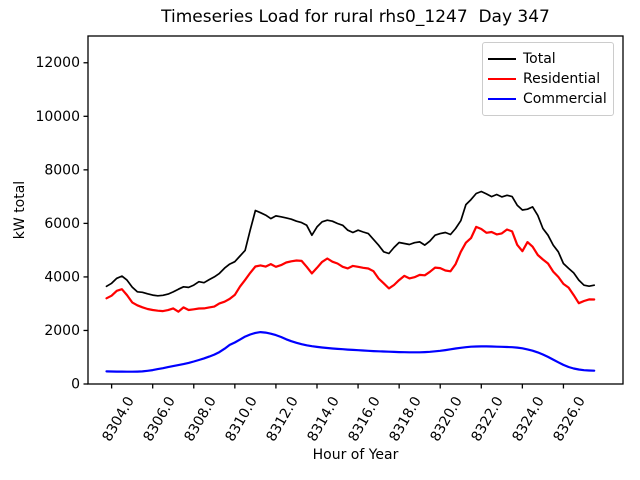  What do you see at coordinates (350, 269) in the screenshot?
I see `series-line-residential` at bounding box center [350, 269].